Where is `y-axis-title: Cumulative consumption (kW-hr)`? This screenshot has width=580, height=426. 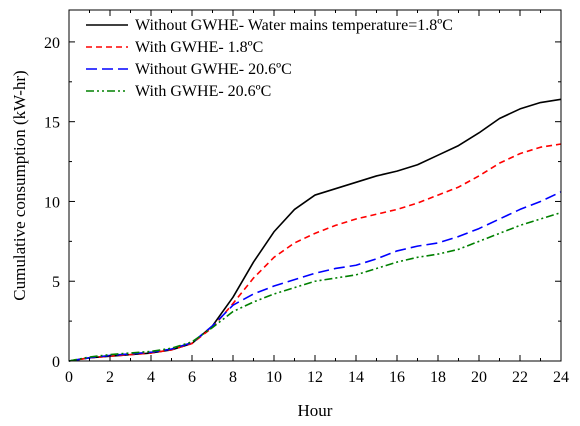
y-axis-title: Cumulative consumption (kW-hr) is located at coordinates (19, 185).